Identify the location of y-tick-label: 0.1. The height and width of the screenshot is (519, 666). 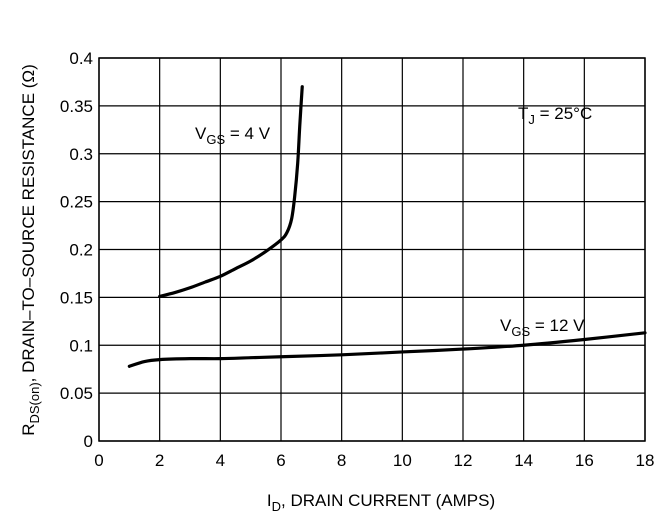
(81, 345).